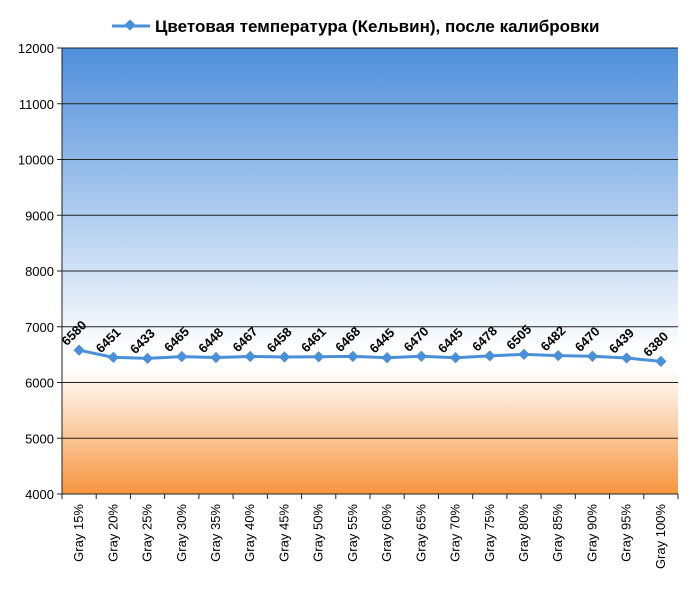  What do you see at coordinates (386, 533) in the screenshot?
I see `x-tick-label: Gray 60%` at bounding box center [386, 533].